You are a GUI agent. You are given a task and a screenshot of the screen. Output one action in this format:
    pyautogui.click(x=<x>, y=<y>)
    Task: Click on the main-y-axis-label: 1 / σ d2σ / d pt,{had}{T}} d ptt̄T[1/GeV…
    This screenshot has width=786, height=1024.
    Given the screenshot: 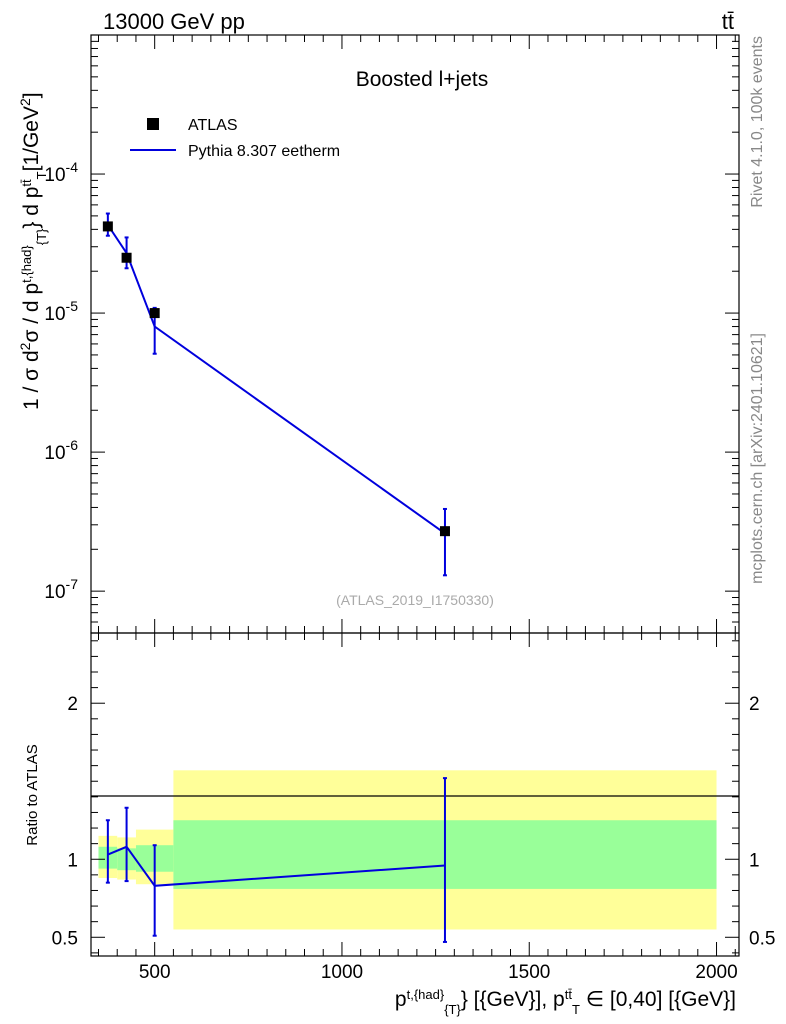 What is the action you would take?
    pyautogui.click(x=33, y=251)
    